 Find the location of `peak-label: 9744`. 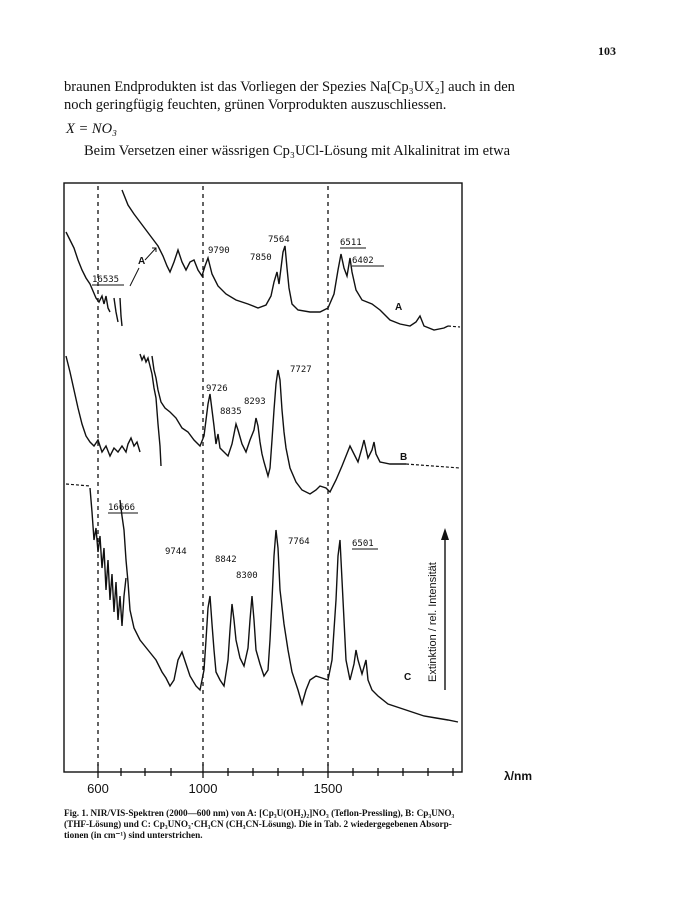

peak-label: 9744 is located at coordinates (176, 552).